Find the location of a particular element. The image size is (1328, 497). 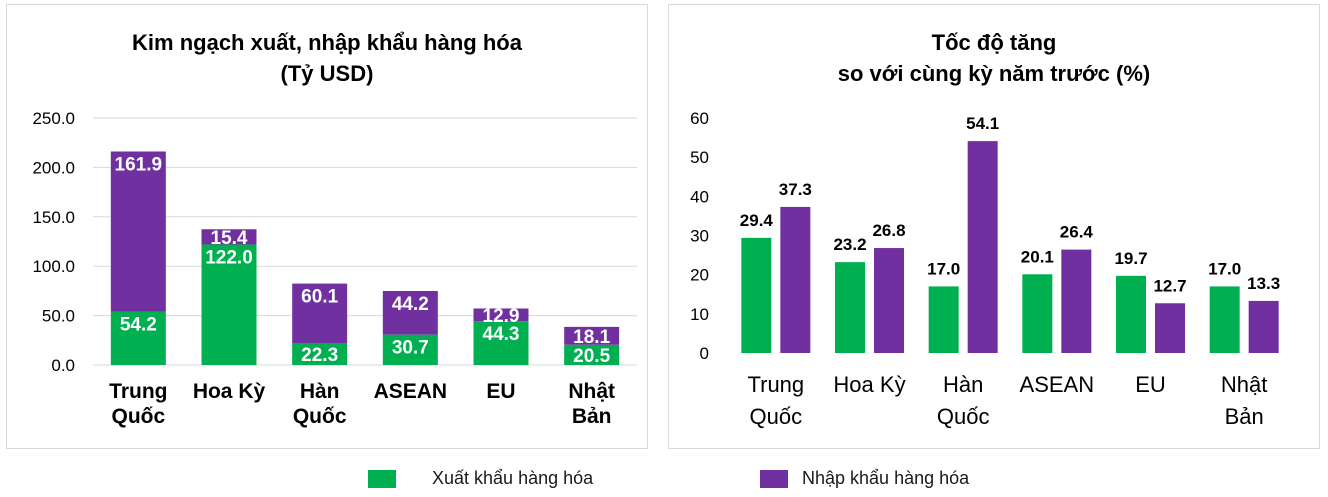

data-label: 23.2 is located at coordinates (849, 244).